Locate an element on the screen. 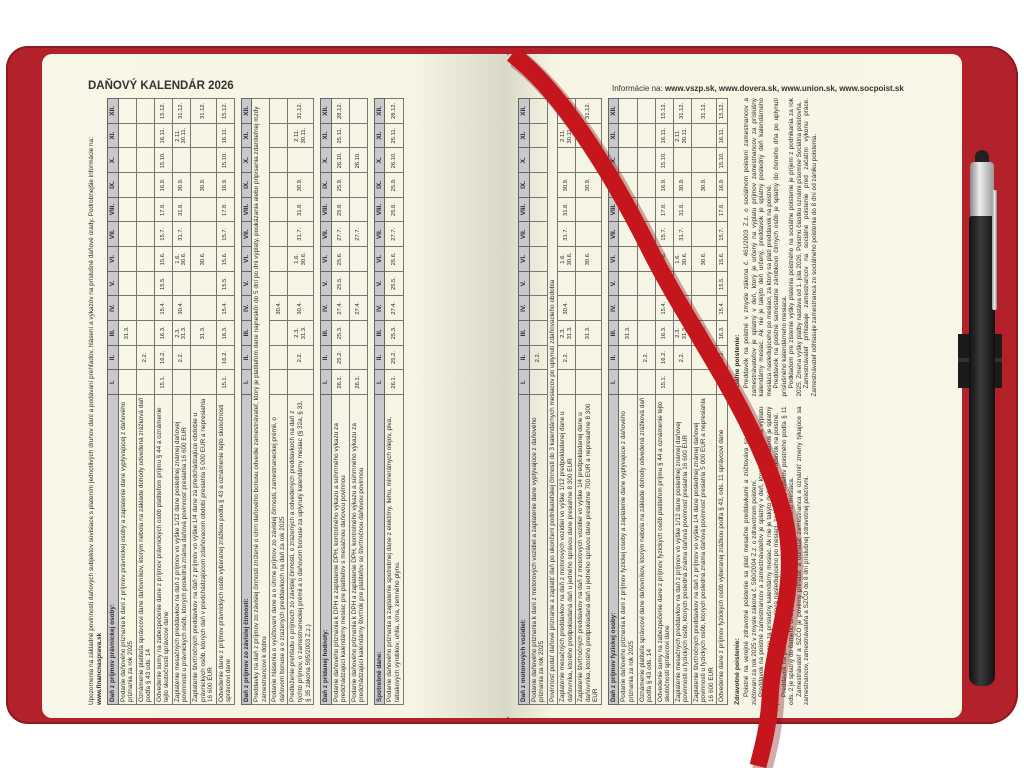  pen-body is located at coordinates (982, 451).